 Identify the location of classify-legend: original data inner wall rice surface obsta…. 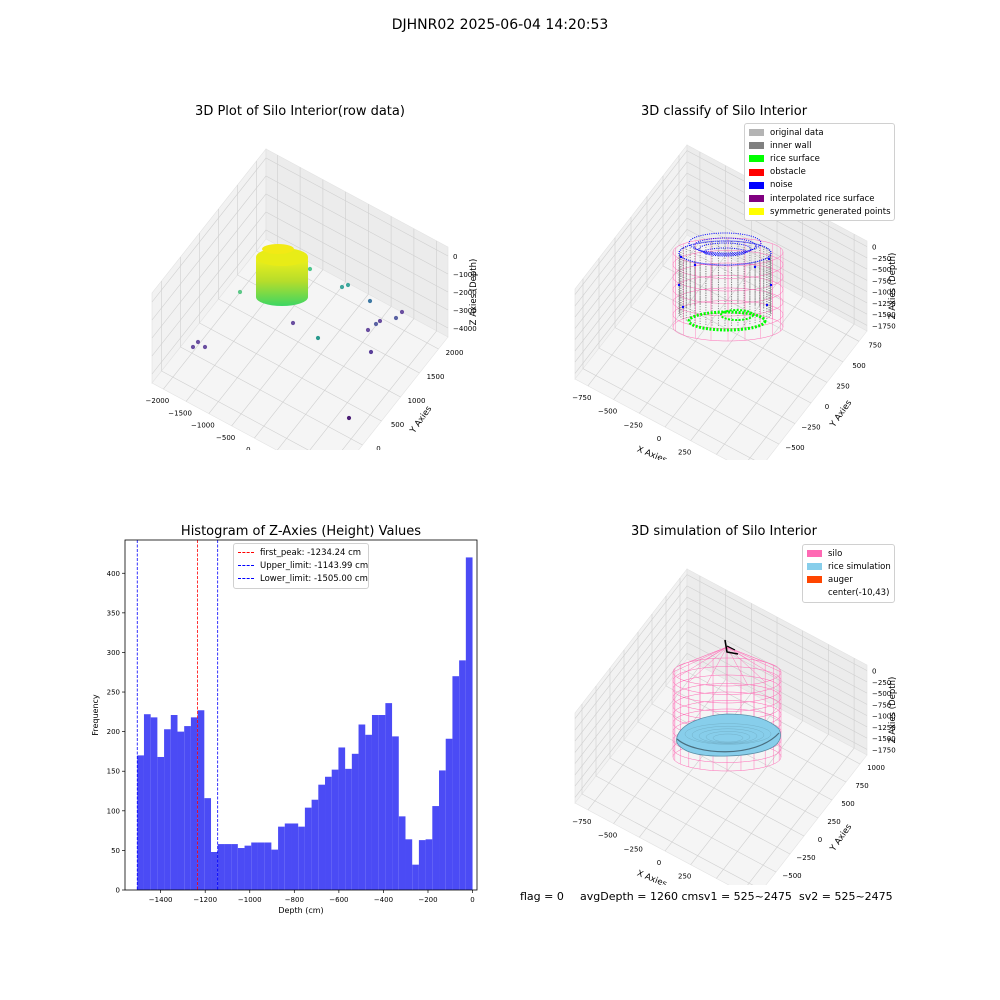
(819, 172).